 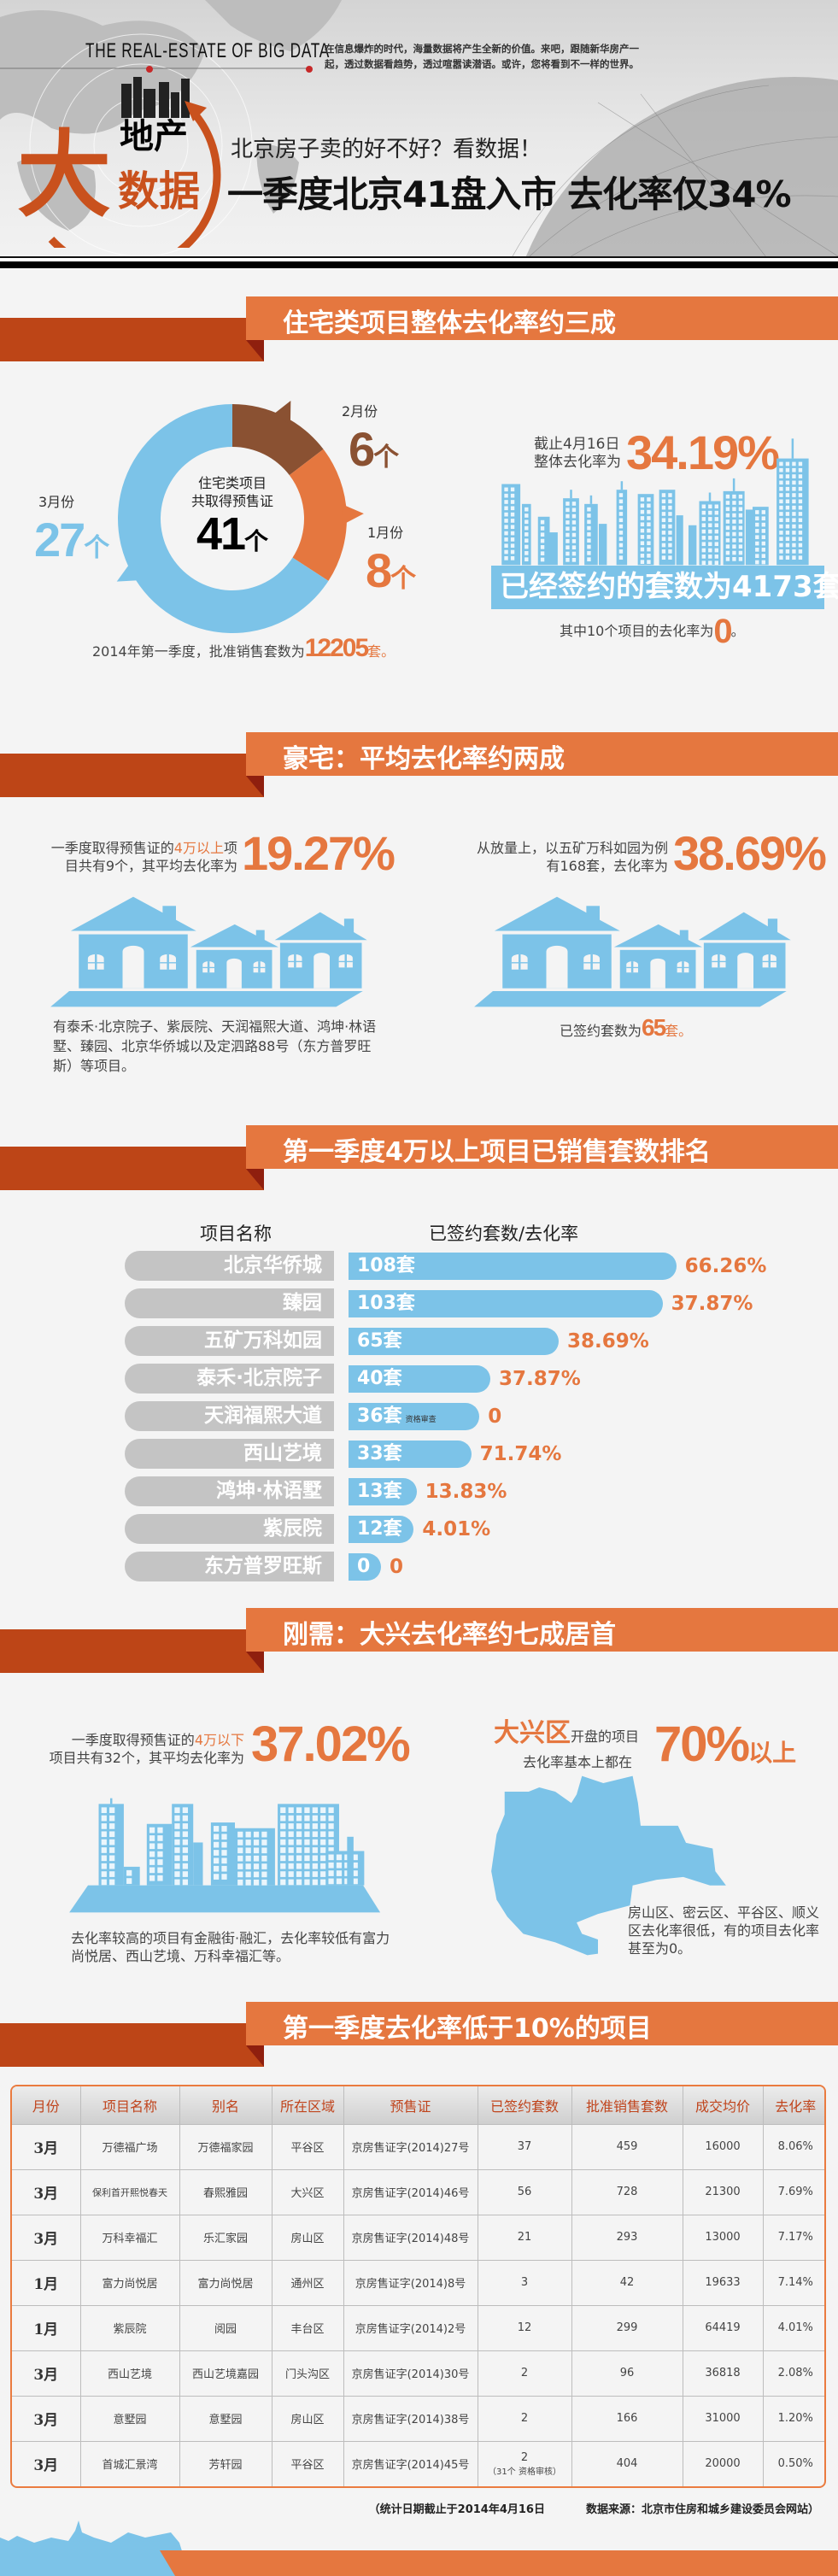 I want to click on logo-skyline-arc-icon, so click(x=134, y=162).